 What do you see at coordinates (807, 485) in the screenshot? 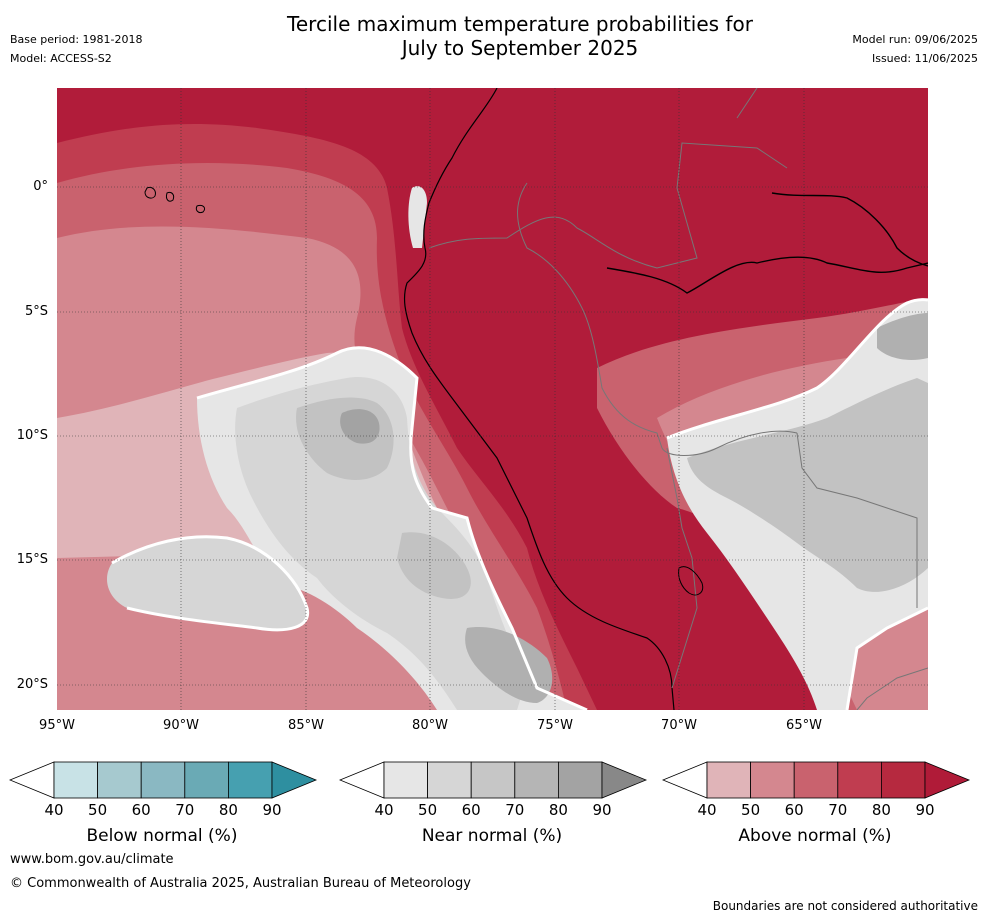
I see `field-near-60-east` at bounding box center [807, 485].